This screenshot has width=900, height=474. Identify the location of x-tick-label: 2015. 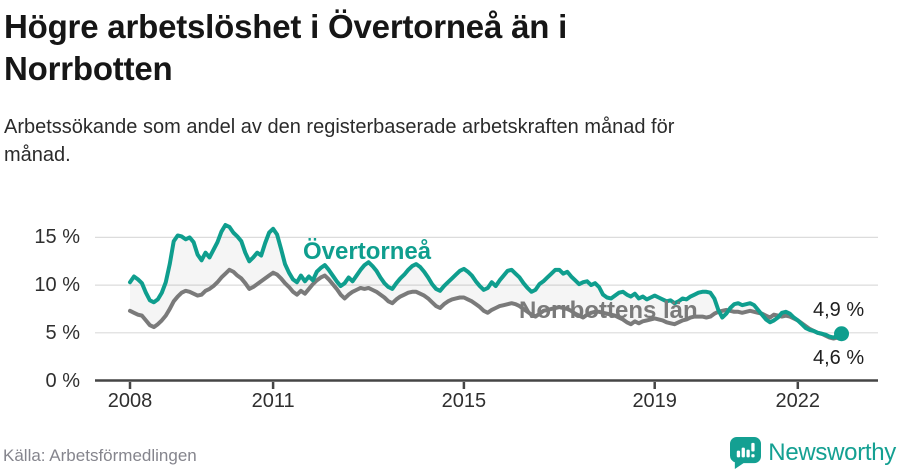
(464, 401).